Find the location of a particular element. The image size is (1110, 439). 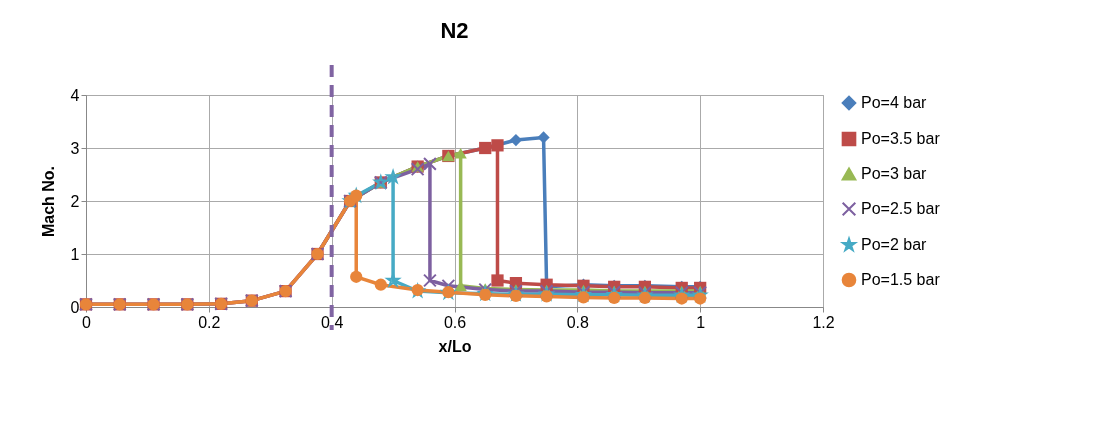

legend-label: Po=2 bar is located at coordinates (894, 244).